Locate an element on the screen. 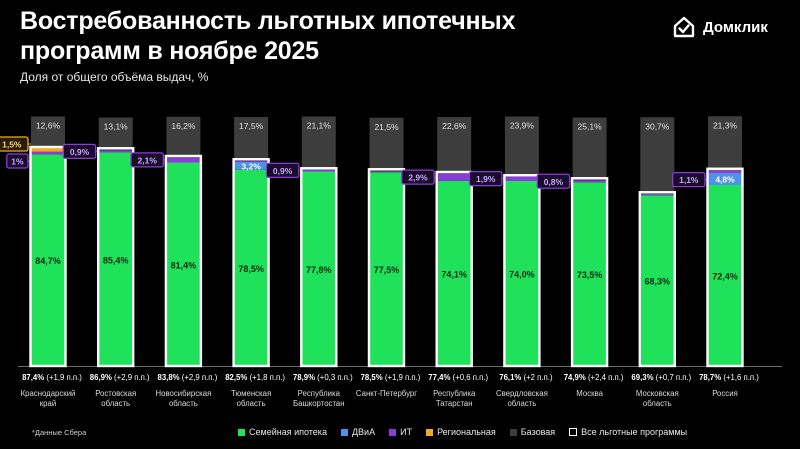  total-value-label: 69,3% (+0,7 п.п.) is located at coordinates (661, 377).